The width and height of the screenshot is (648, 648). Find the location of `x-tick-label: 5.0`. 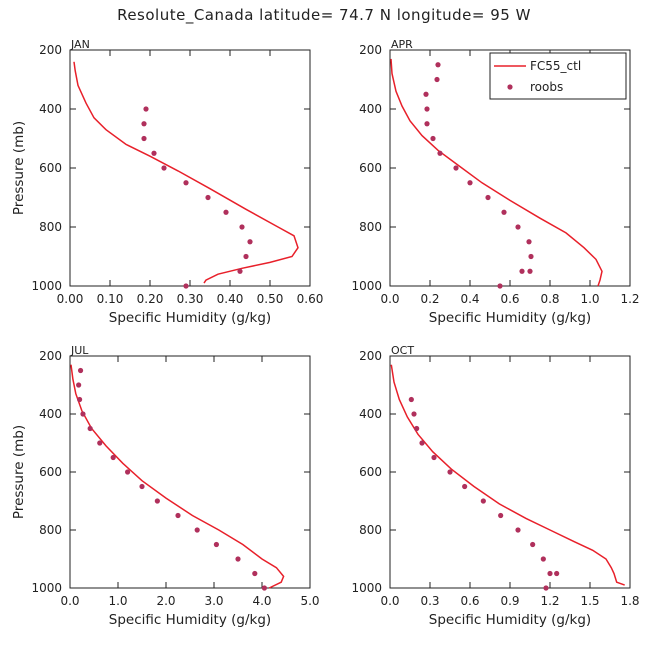

x-tick-label: 5.0 is located at coordinates (309, 601).